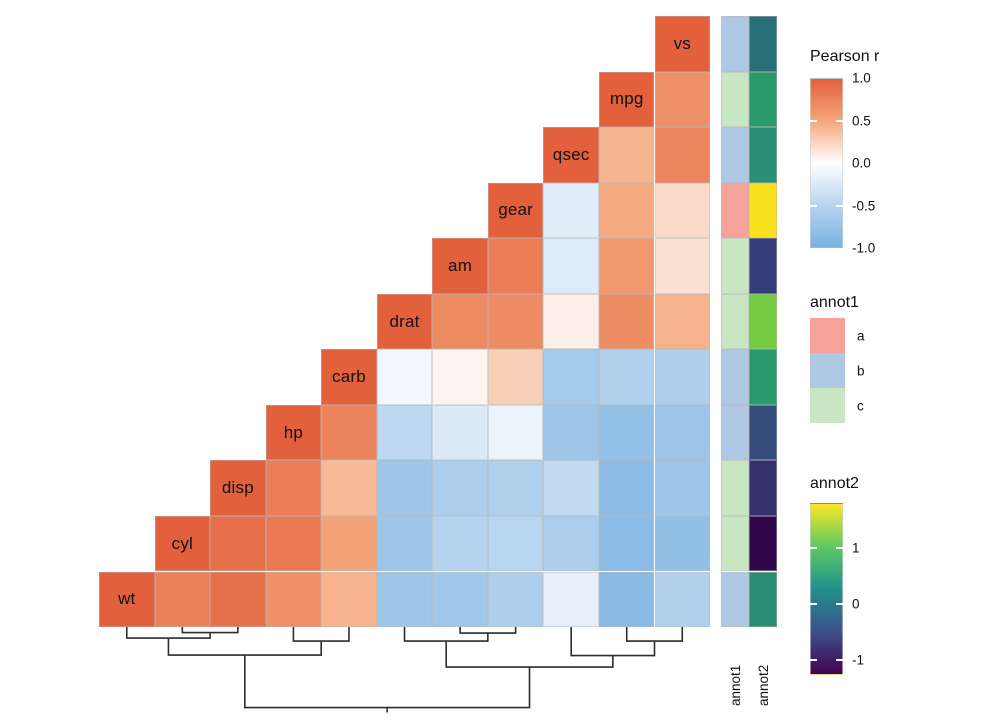  What do you see at coordinates (763, 685) in the screenshot?
I see `annot2-column-label: annot2` at bounding box center [763, 685].